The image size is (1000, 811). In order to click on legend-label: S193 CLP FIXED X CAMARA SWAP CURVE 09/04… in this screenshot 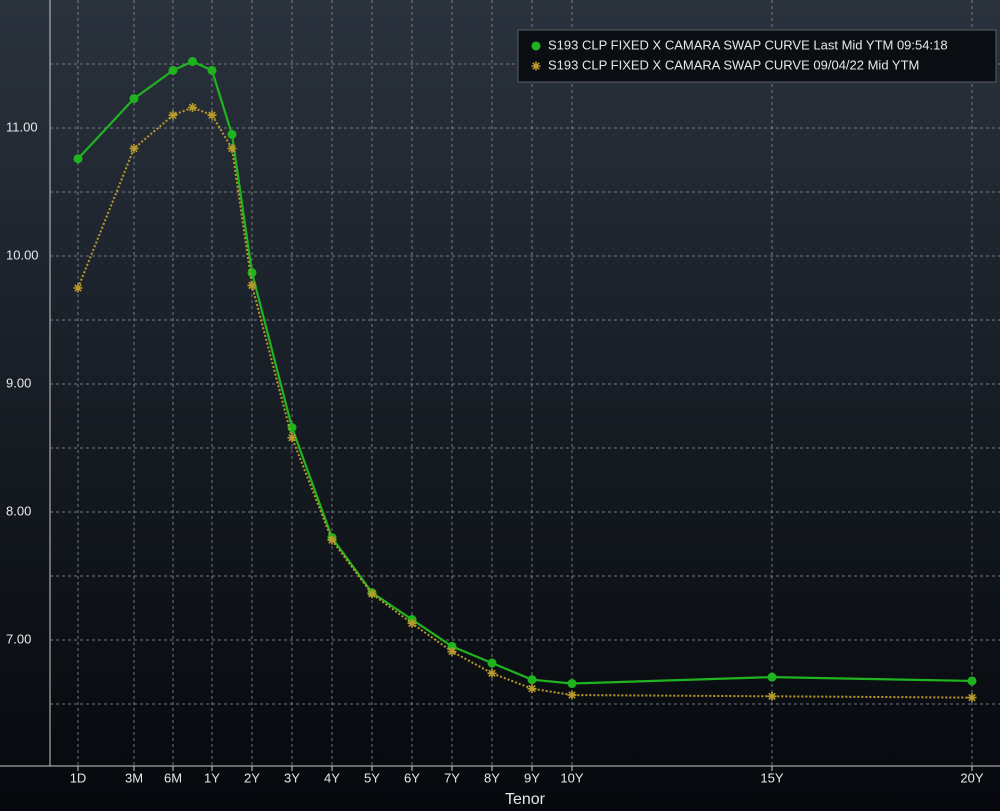, I will do `click(733, 64)`.